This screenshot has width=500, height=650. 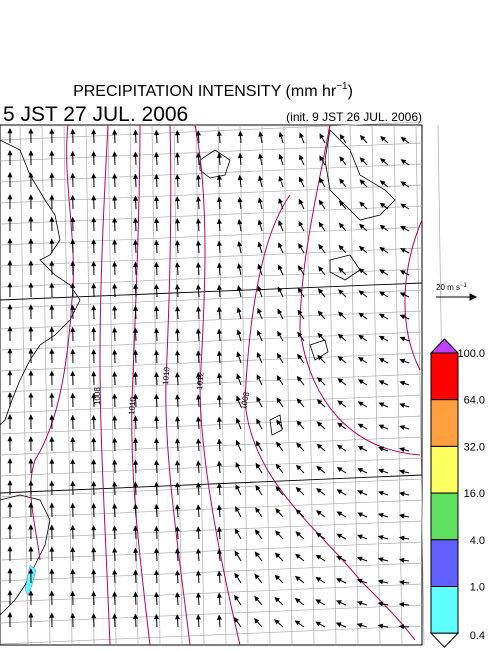 I want to click on init-time: (init. 9 JST 26 JUL. 2006), so click(x=354, y=117).